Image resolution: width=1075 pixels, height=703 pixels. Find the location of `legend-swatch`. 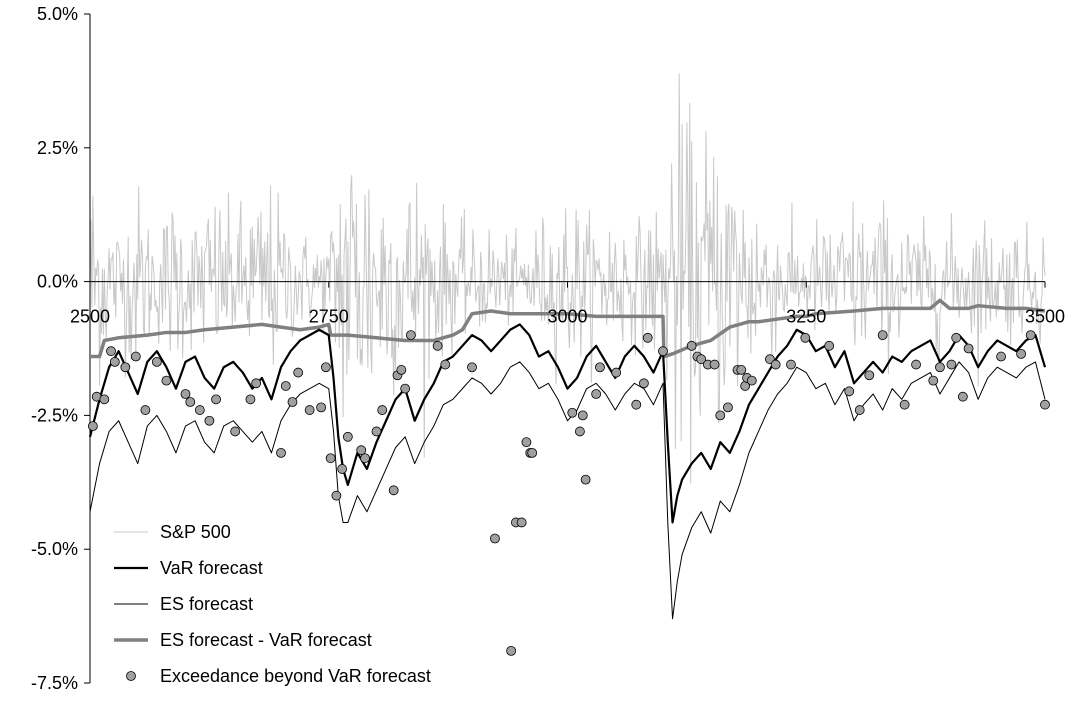

legend-swatch is located at coordinates (131, 676).